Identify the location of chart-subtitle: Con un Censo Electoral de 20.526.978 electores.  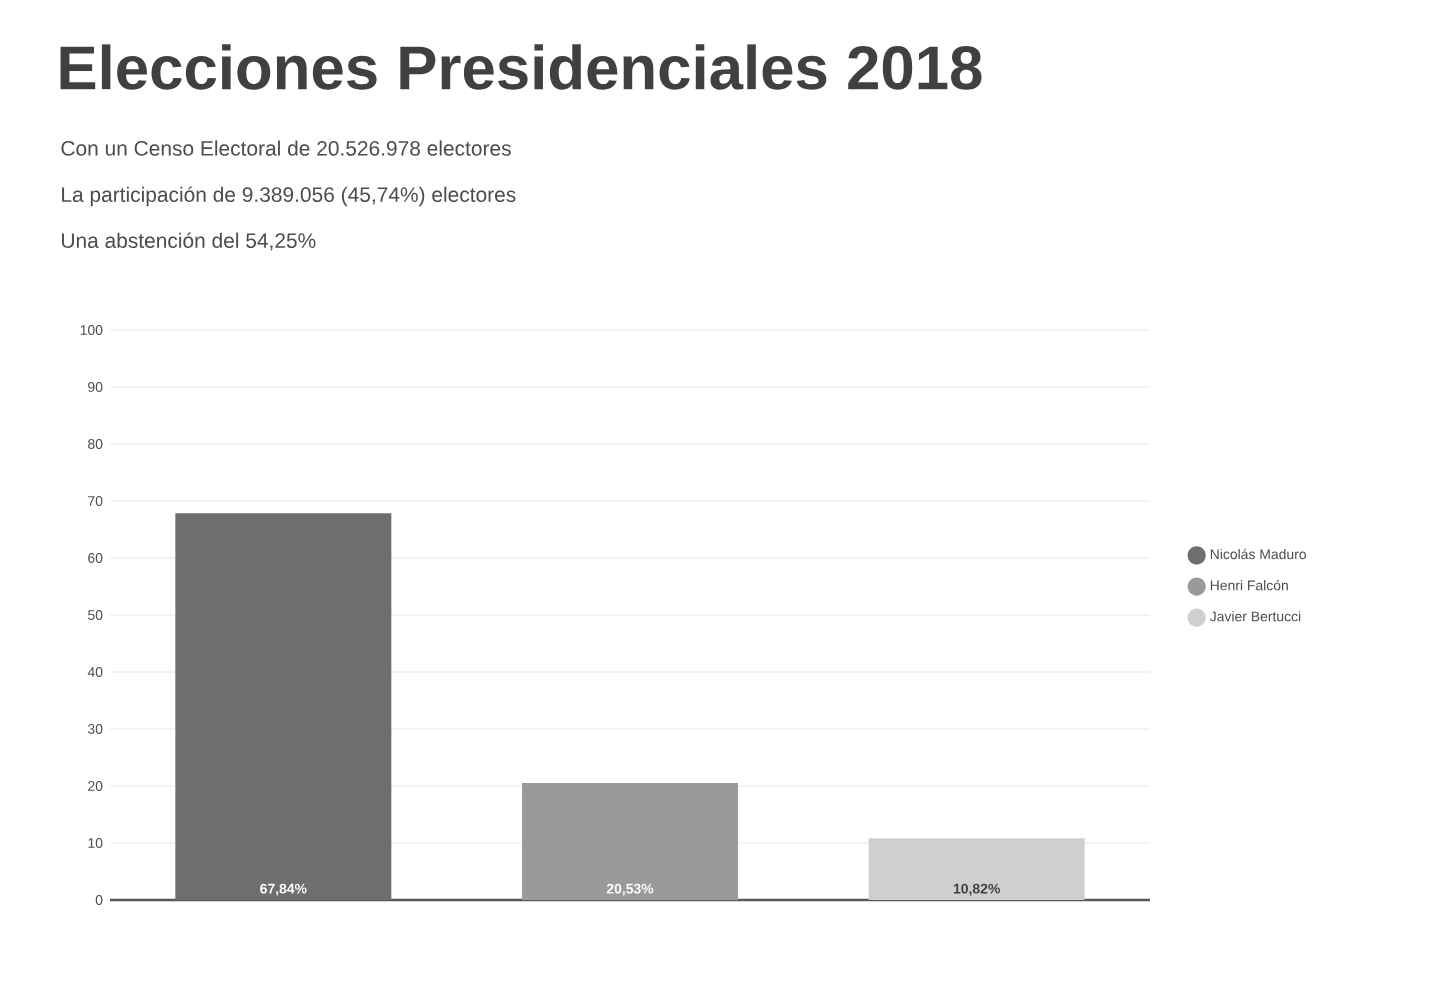
(286, 148).